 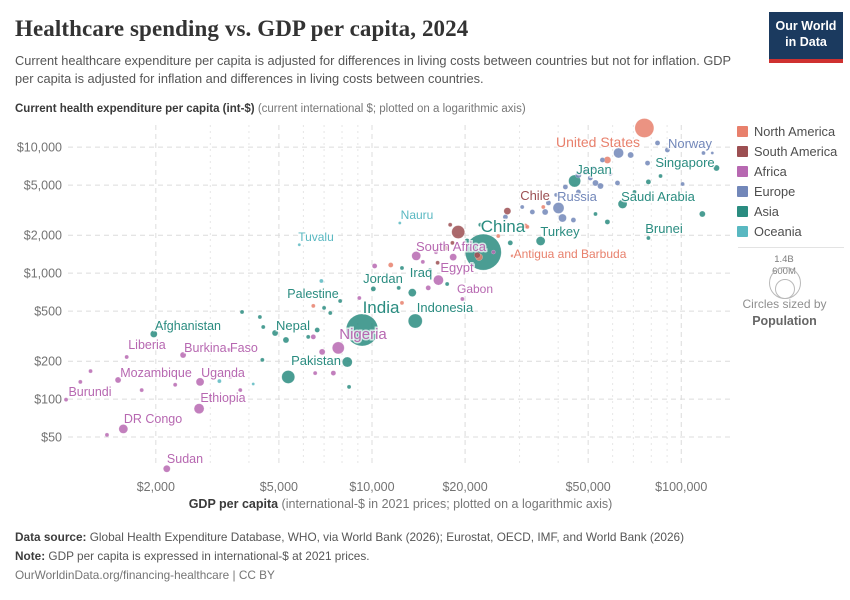 What do you see at coordinates (154, 334) in the screenshot?
I see `data-point-afghanistan: Afghanistan` at bounding box center [154, 334].